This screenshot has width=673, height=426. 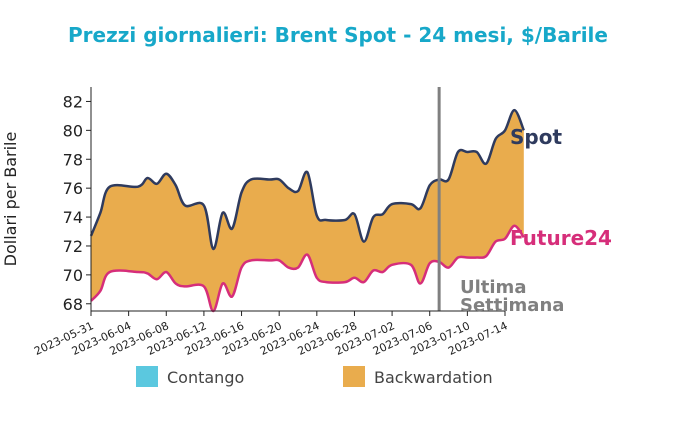 I want to click on y-tick-label: 70, so click(x=73, y=275).